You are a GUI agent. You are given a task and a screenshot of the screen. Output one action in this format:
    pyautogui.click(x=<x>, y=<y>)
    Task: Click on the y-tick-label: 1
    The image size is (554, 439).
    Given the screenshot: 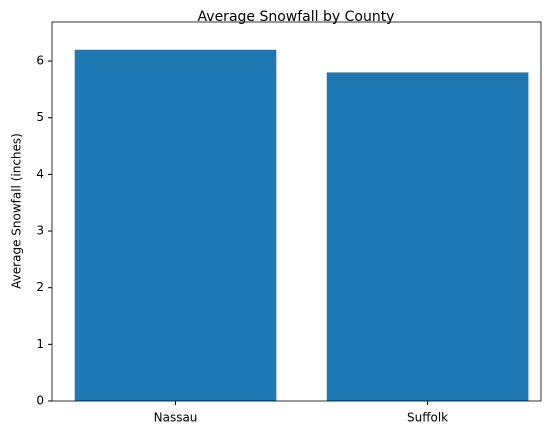 What is the action you would take?
    pyautogui.click(x=40, y=344)
    